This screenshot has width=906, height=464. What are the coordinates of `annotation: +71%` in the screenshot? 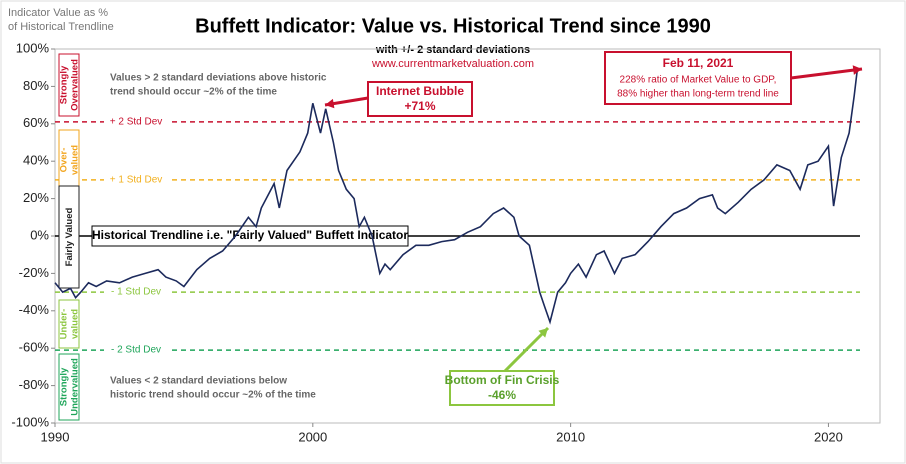 It's located at (419, 106).